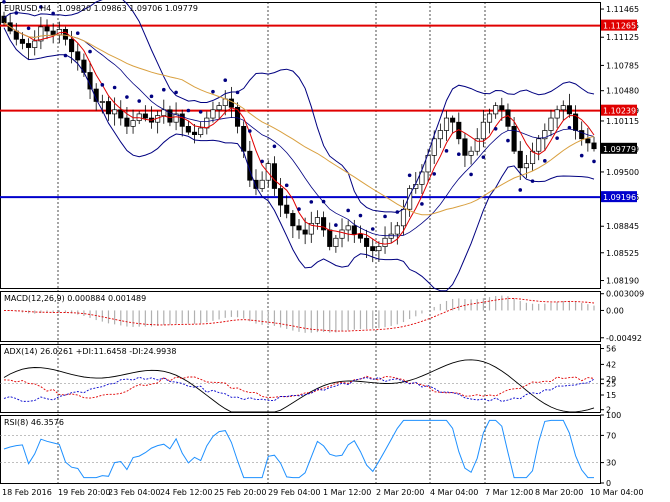 This screenshot has width=670, height=502. Describe the element at coordinates (299, 386) in the screenshot. I see `adx-line` at that location.